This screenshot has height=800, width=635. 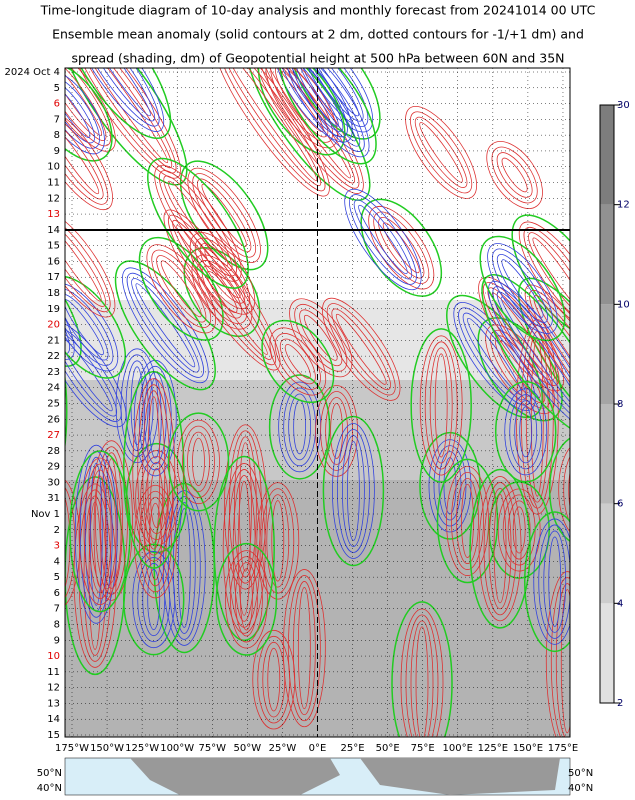 What do you see at coordinates (53, 356) in the screenshot?
I see `y-tick-label: 22` at bounding box center [53, 356].